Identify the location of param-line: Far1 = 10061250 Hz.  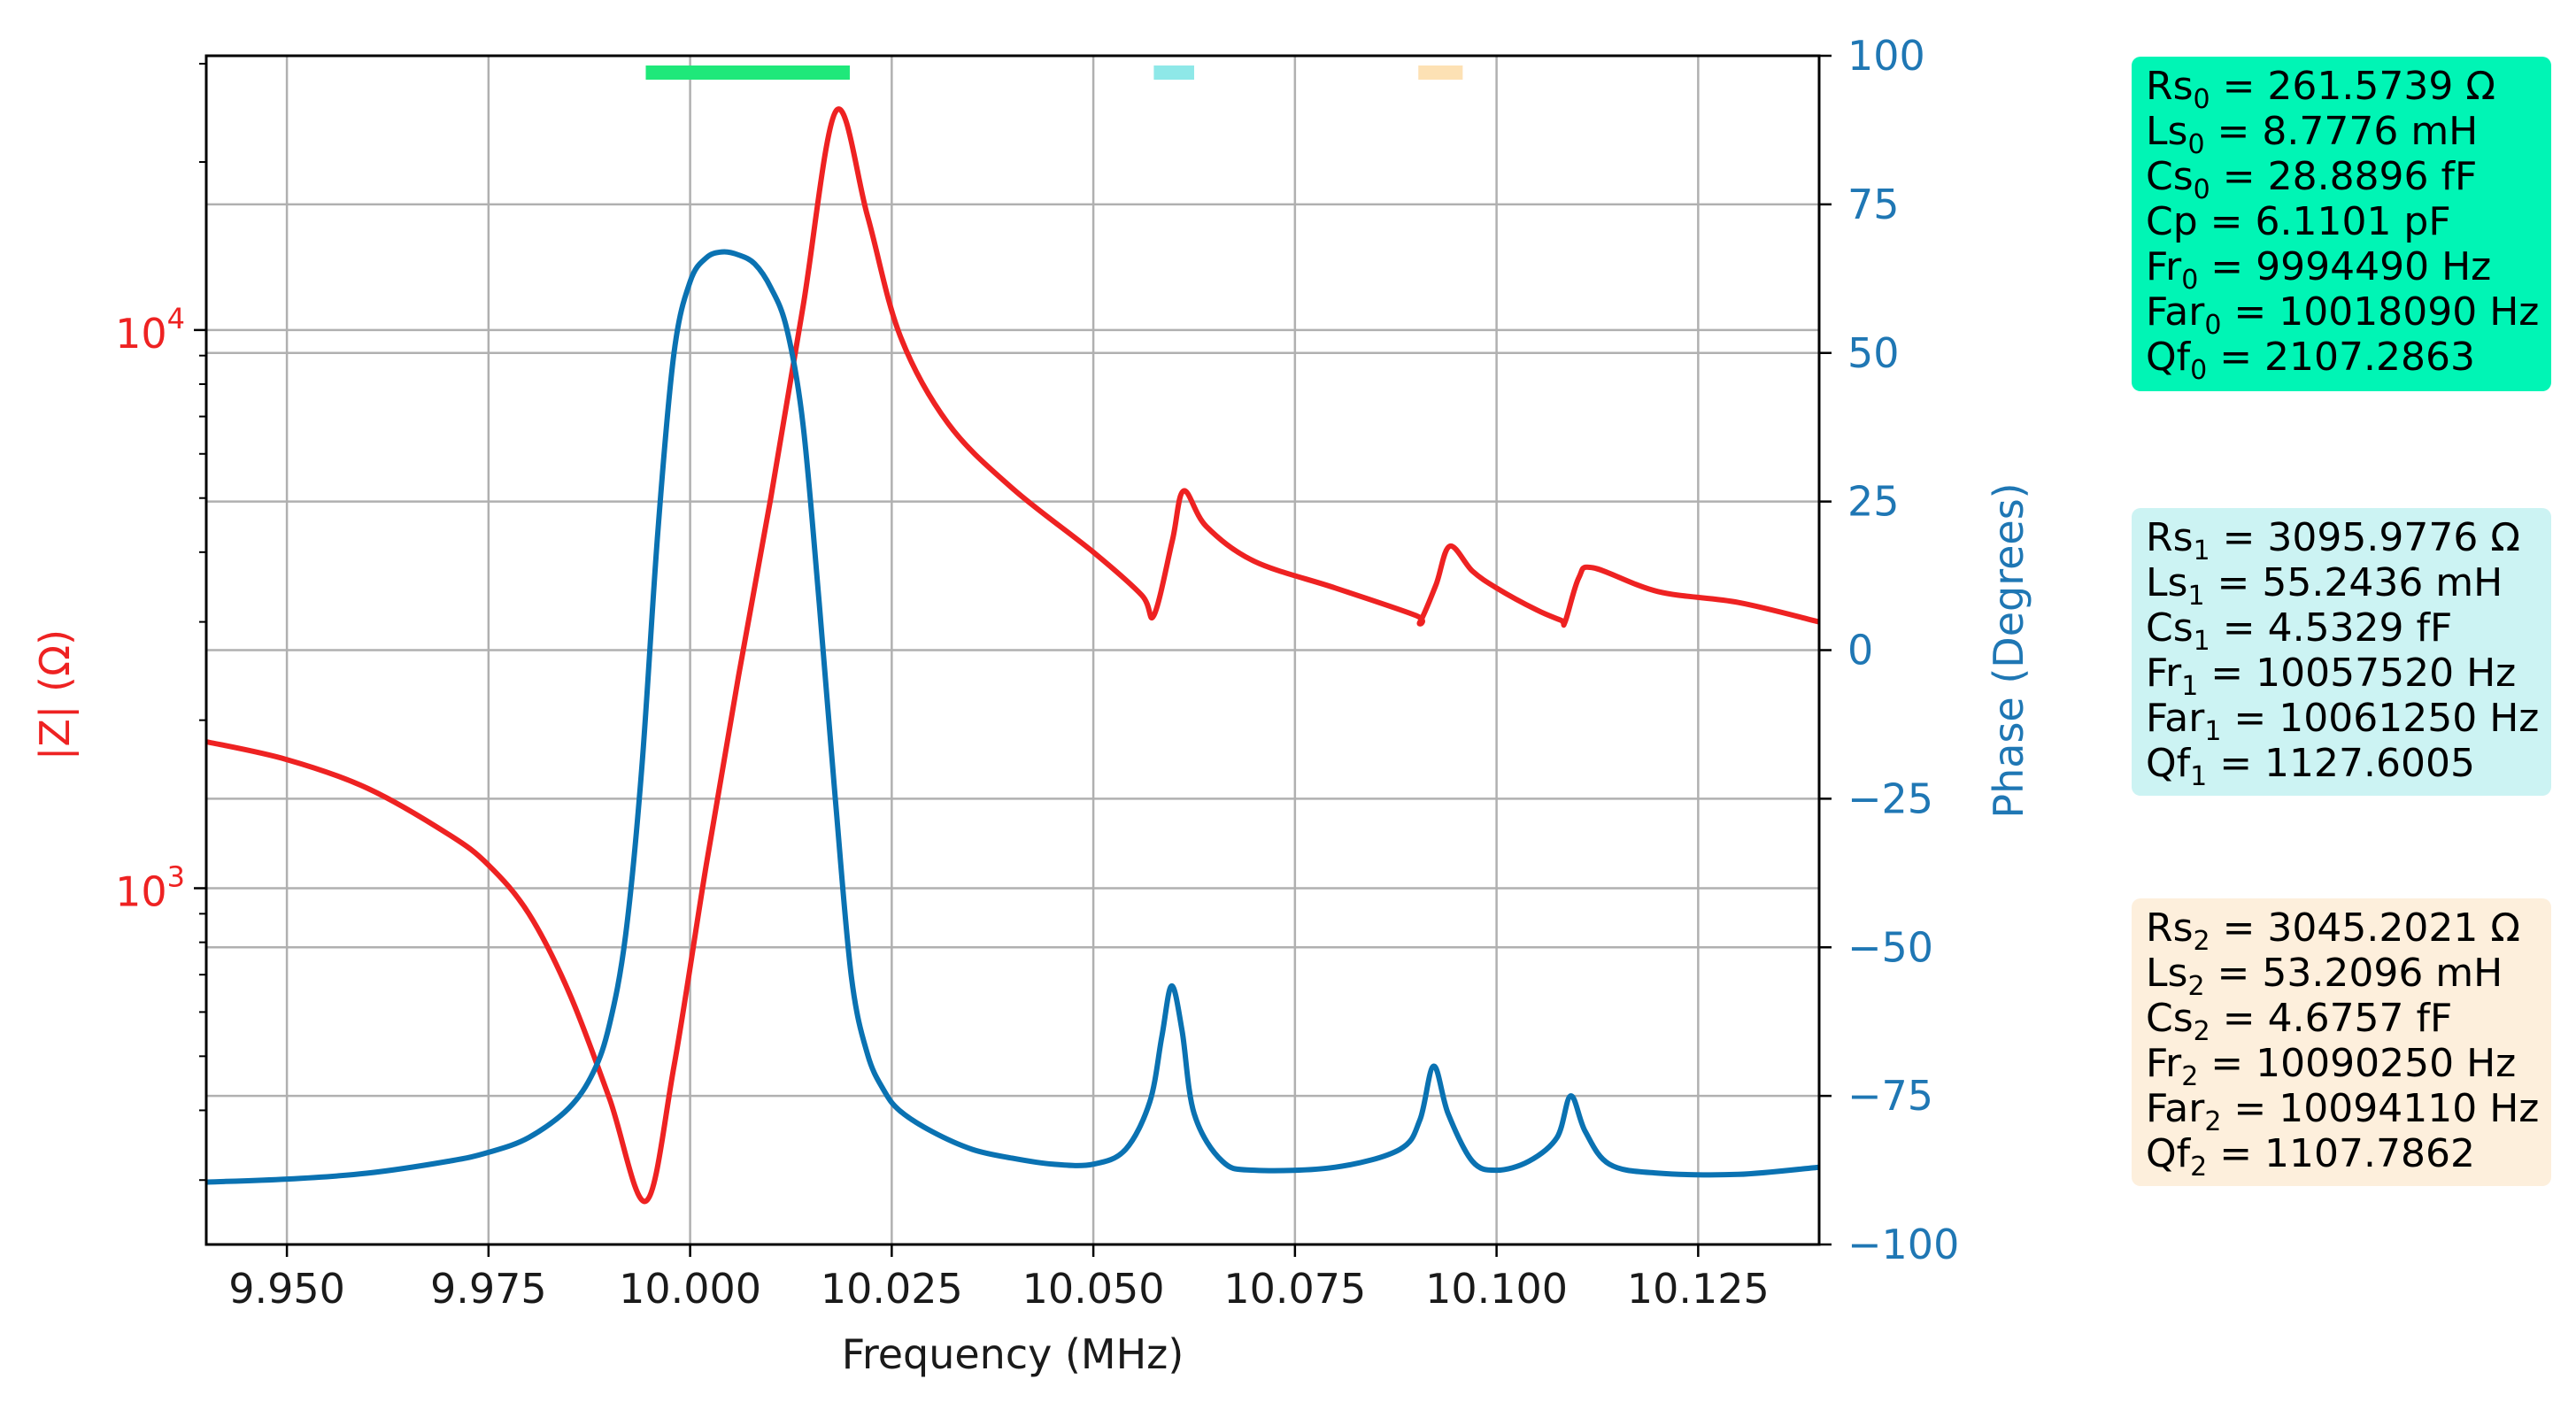
(2343, 721).